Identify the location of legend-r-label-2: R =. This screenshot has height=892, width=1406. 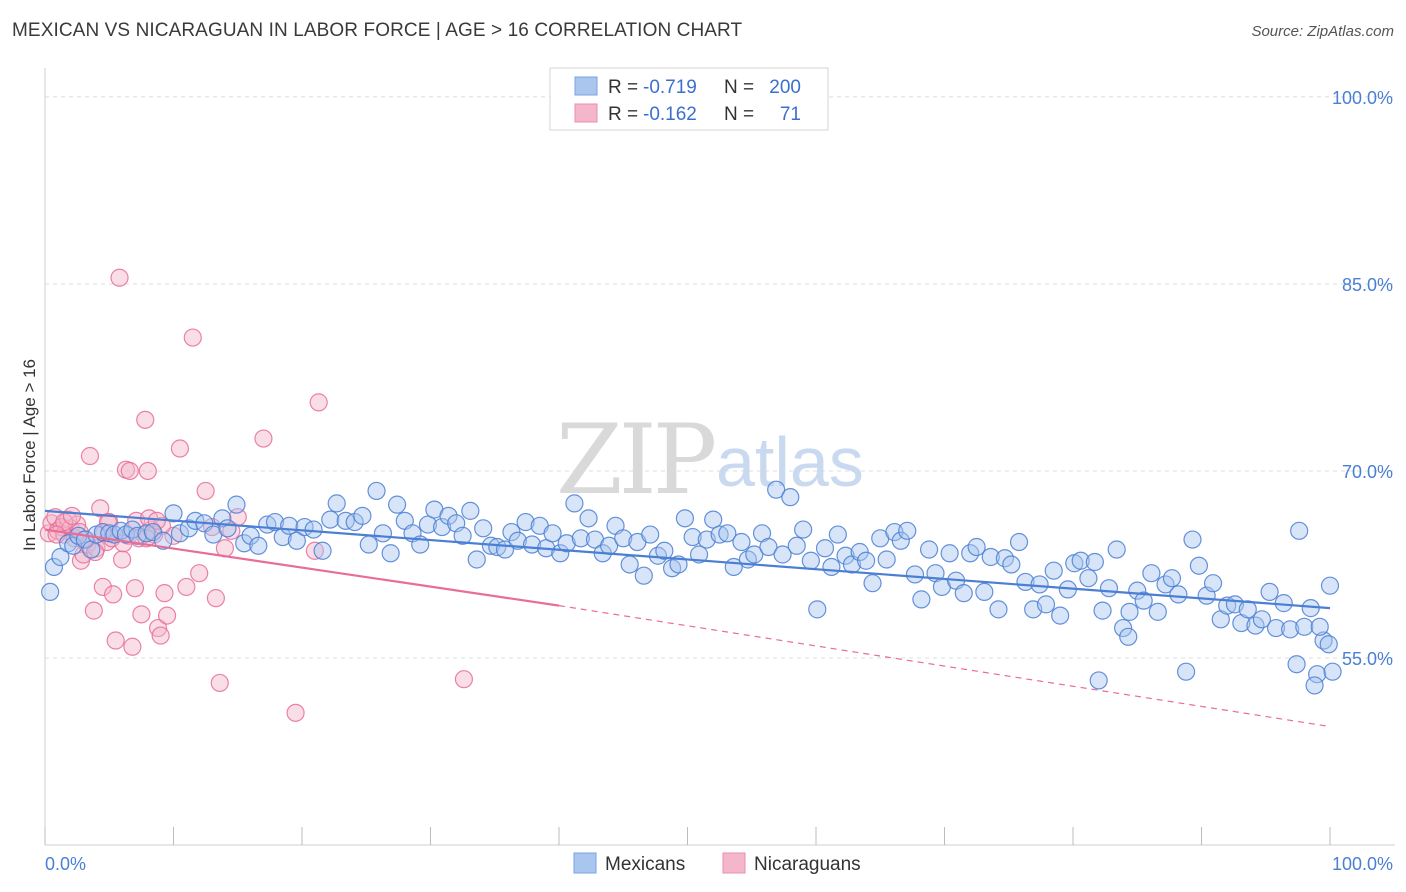
(623, 114).